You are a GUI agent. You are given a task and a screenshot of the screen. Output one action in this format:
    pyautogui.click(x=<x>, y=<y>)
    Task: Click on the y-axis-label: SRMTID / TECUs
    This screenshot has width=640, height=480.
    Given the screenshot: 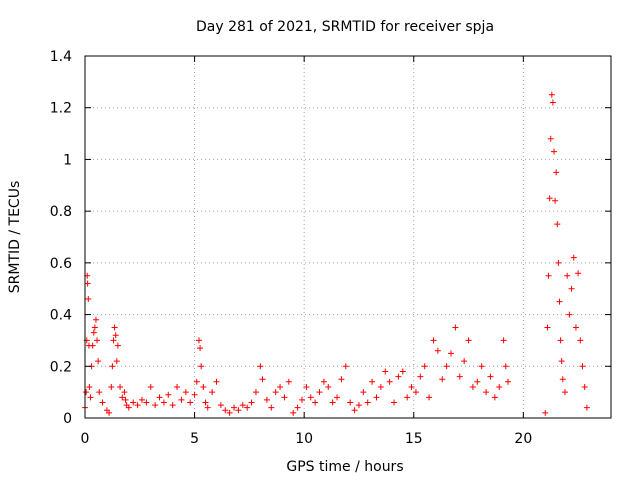 What is the action you would take?
    pyautogui.click(x=15, y=237)
    